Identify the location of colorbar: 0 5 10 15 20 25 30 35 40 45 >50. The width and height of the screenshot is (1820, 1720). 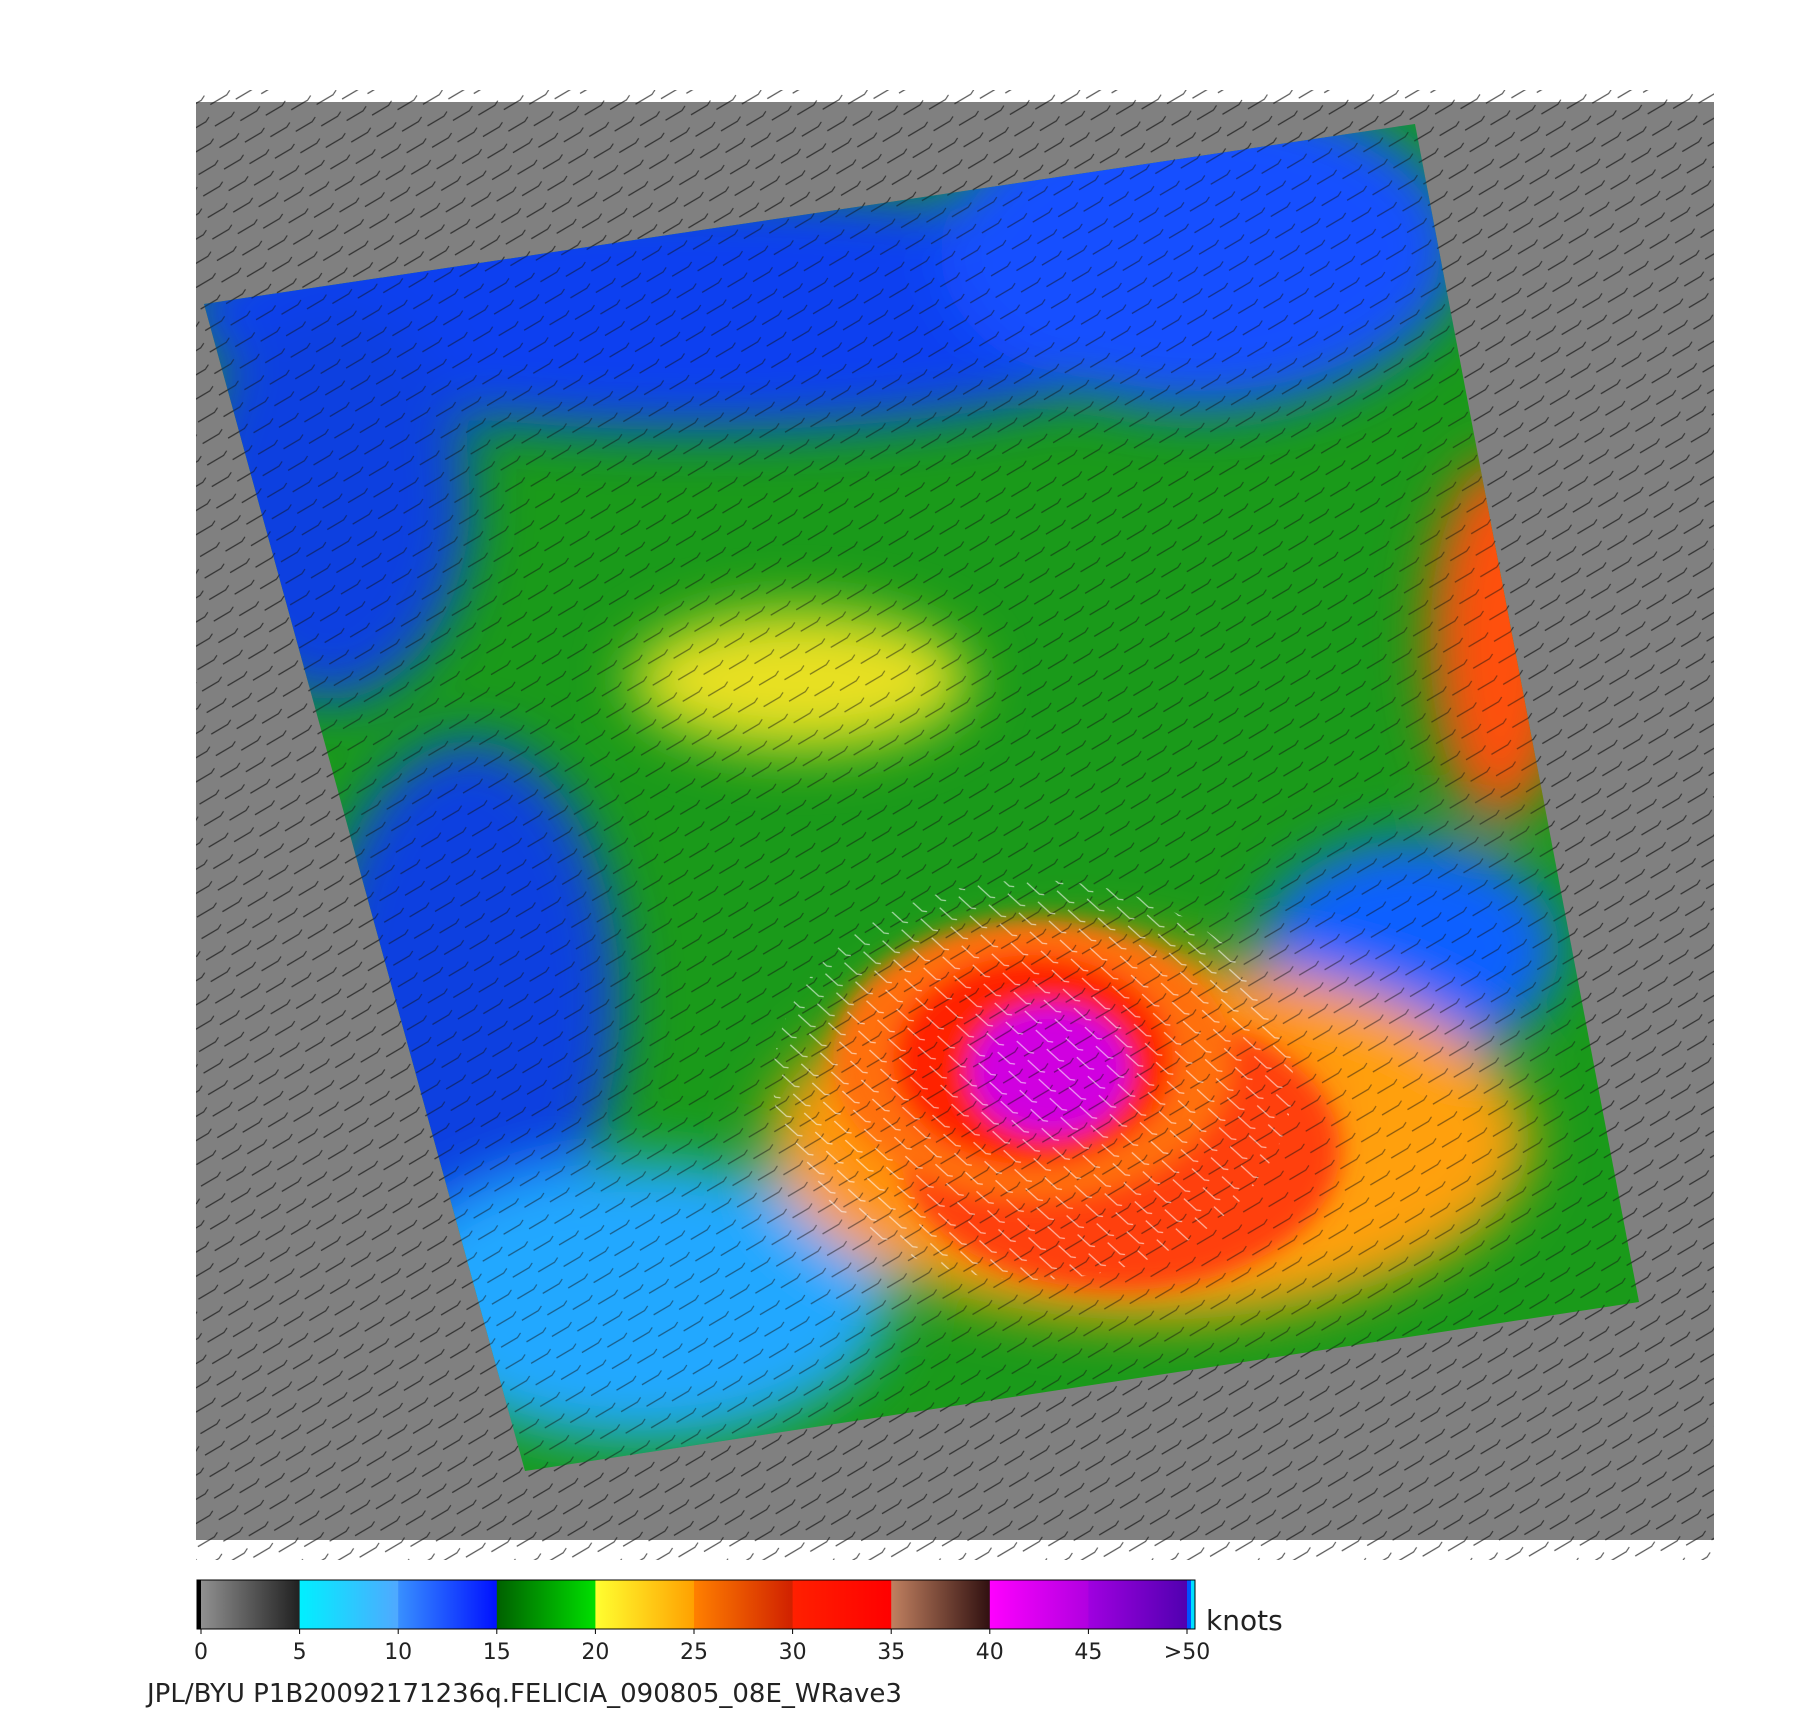
(702, 1622).